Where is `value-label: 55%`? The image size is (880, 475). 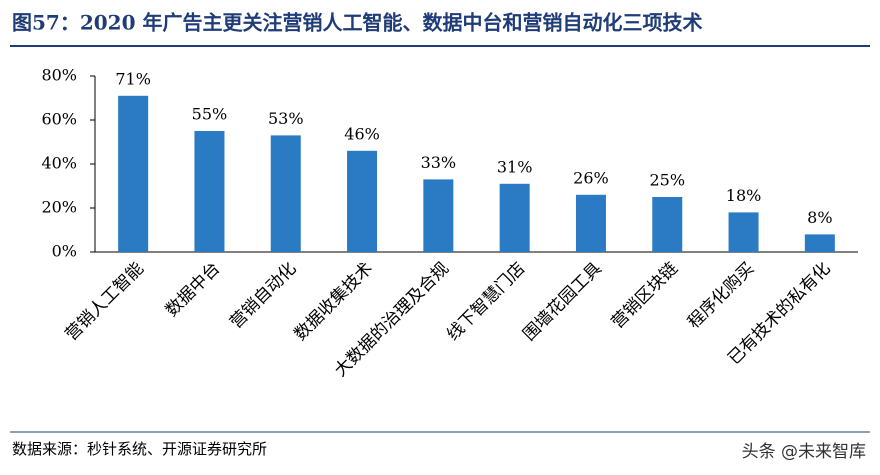 value-label: 55% is located at coordinates (210, 114).